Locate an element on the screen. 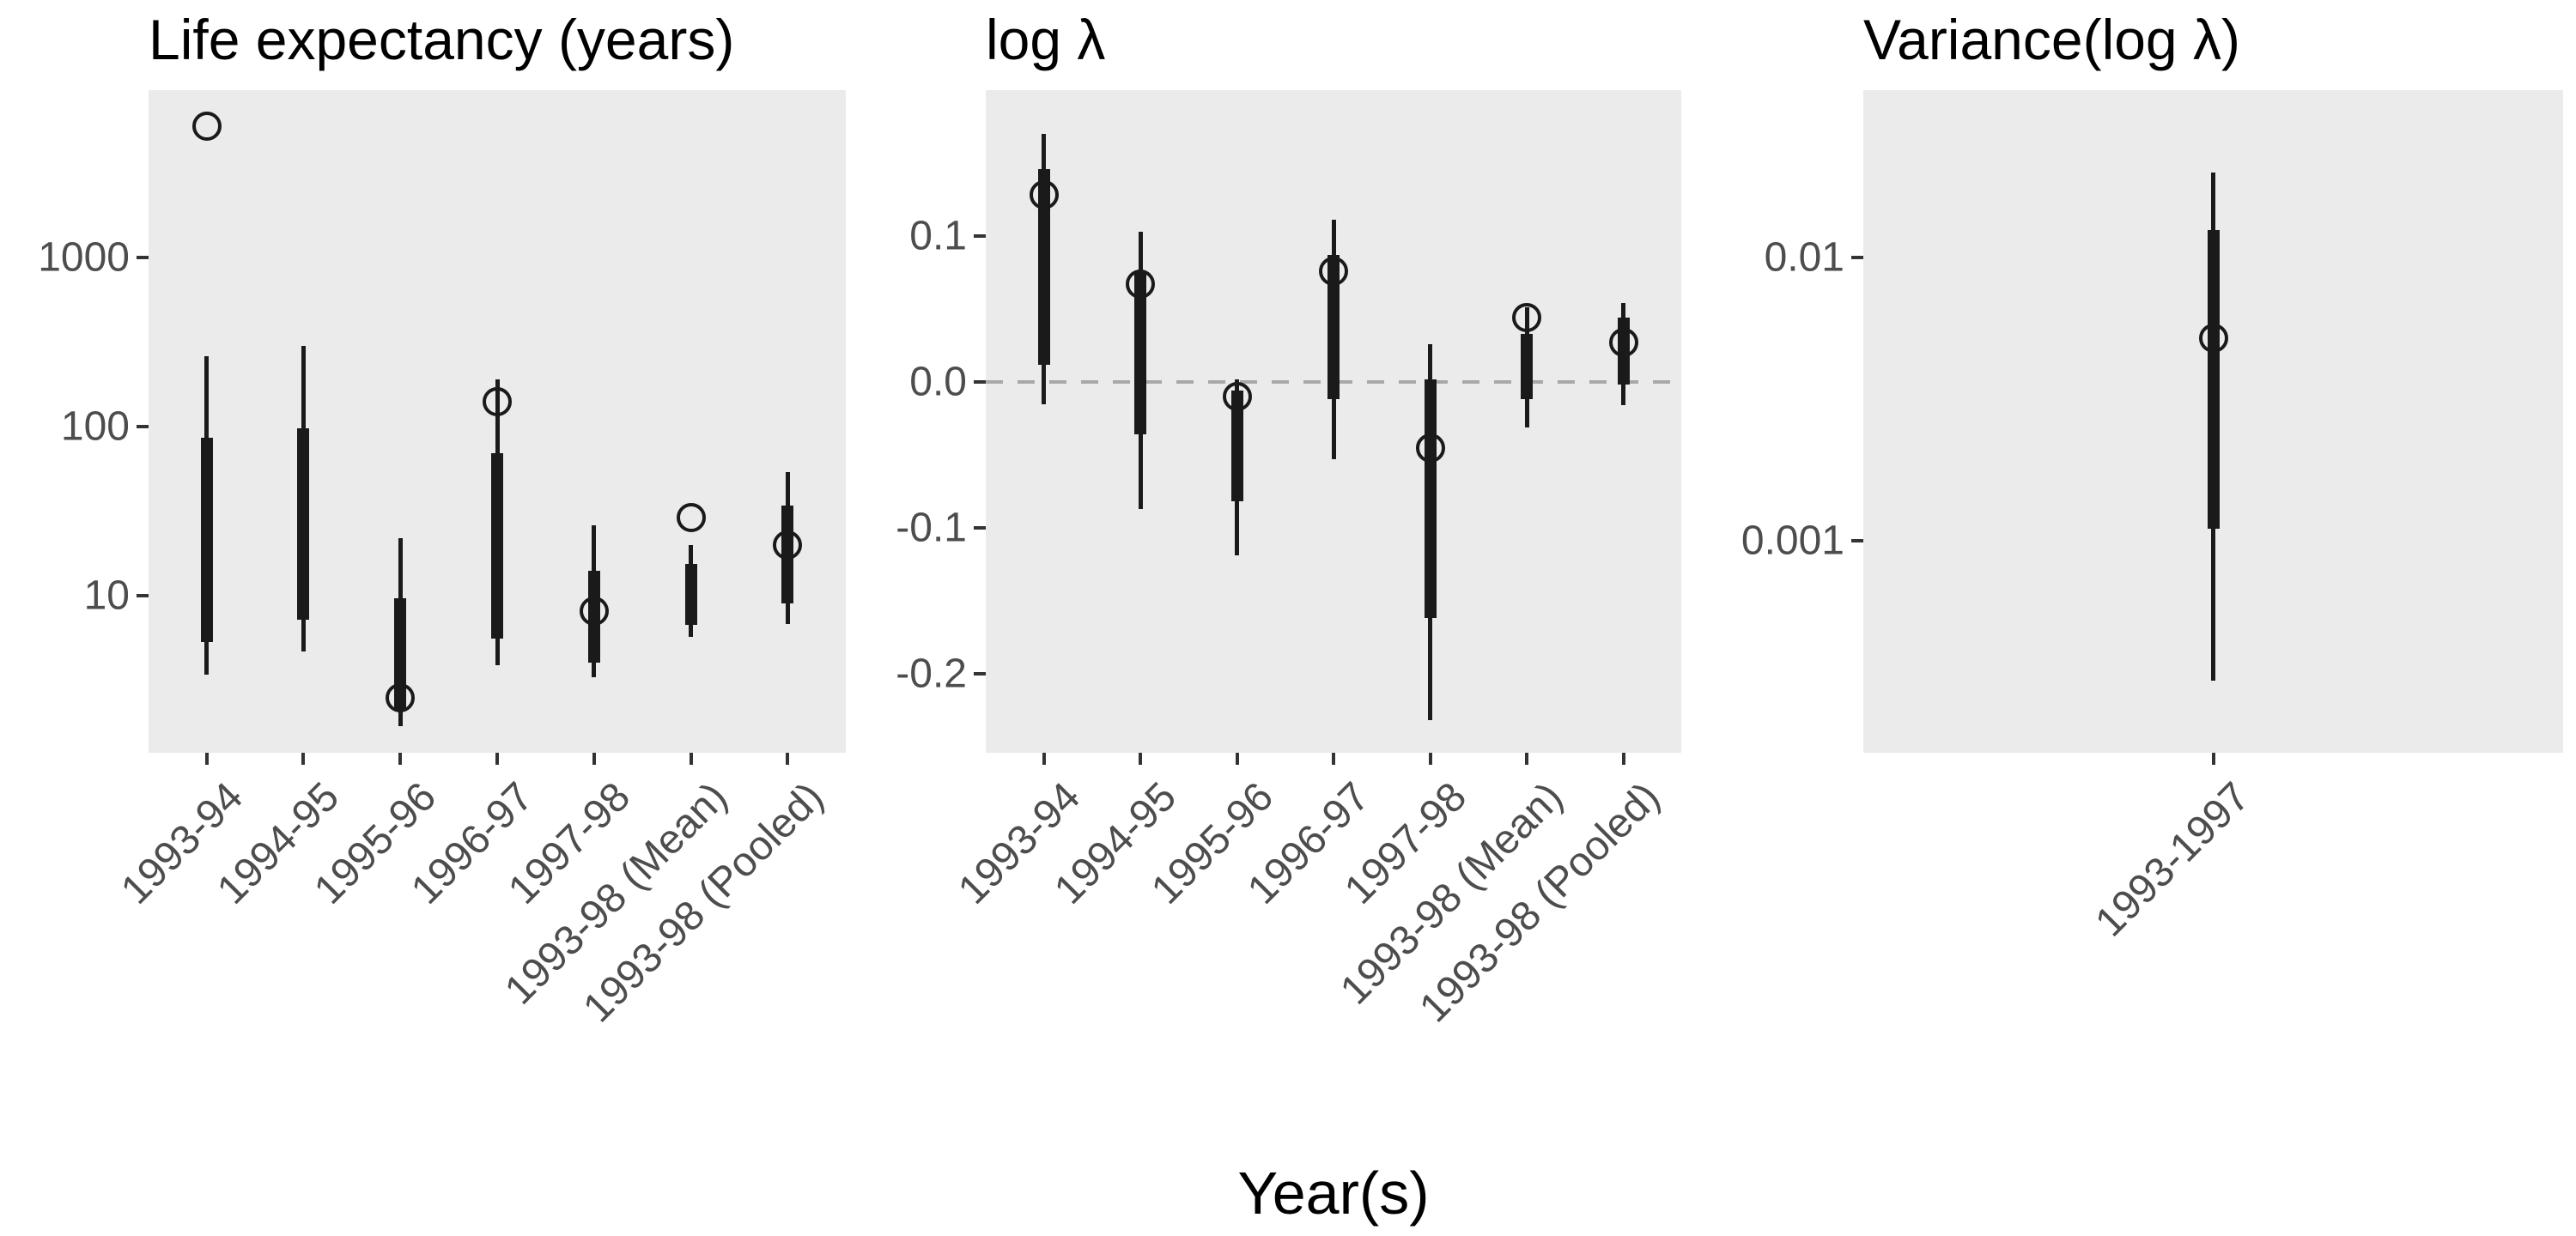 This screenshot has height=1236, width=2576. y-tick-label: 10 is located at coordinates (106, 596).